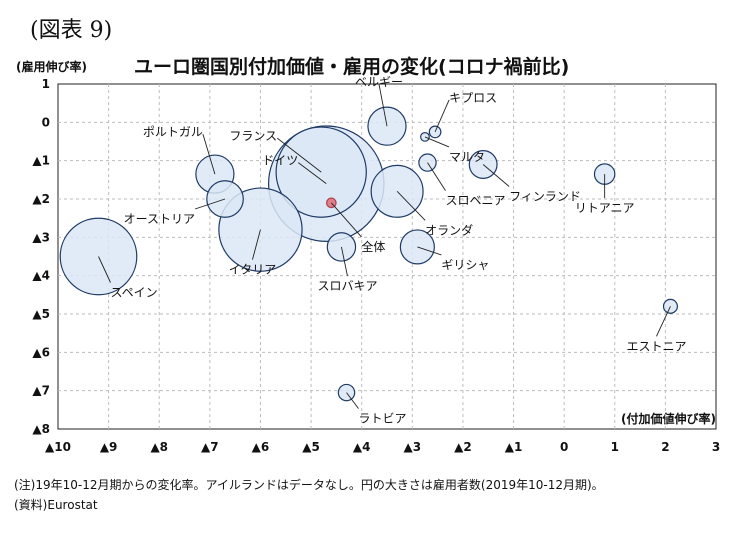  Describe the element at coordinates (46, 122) in the screenshot. I see `y-tick-label: 0` at that location.